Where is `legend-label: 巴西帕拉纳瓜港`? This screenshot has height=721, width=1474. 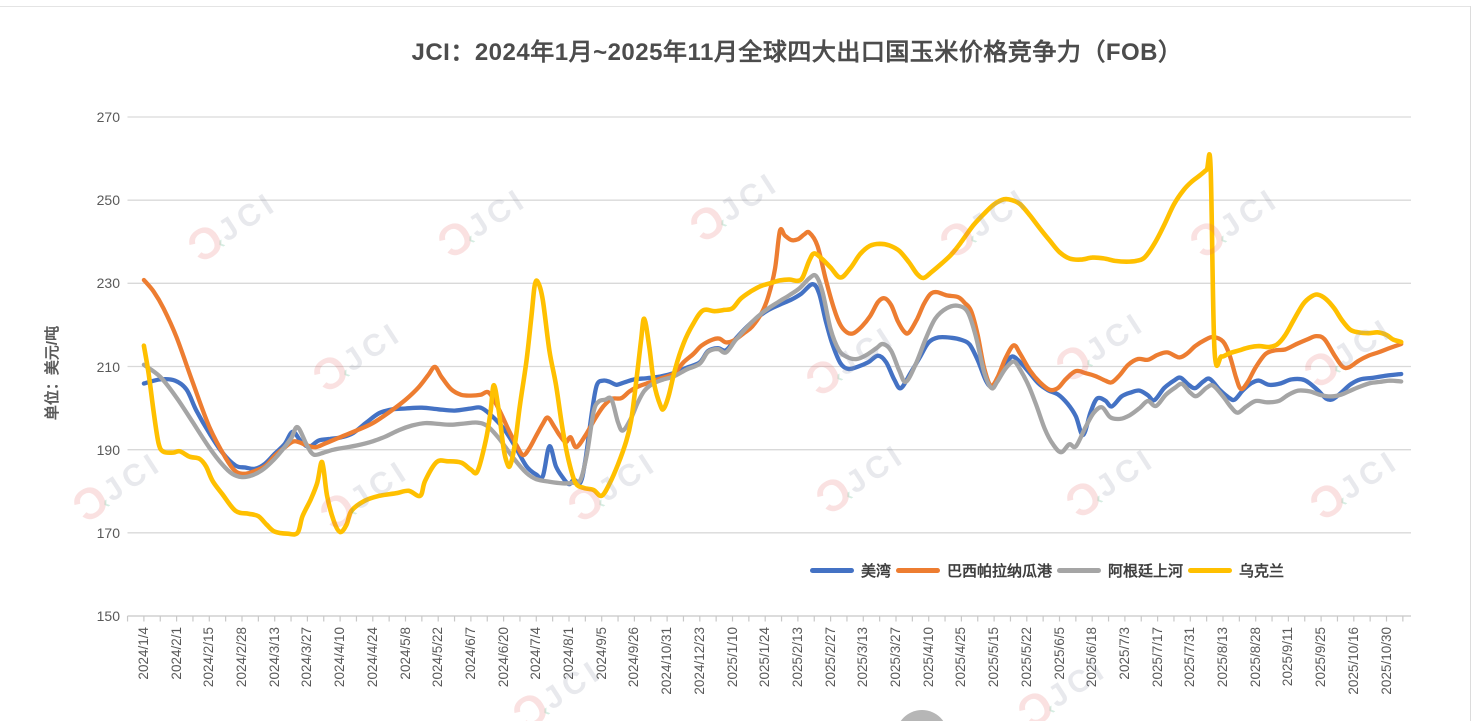 legend-label: 巴西帕拉纳瓜港 is located at coordinates (1000, 571).